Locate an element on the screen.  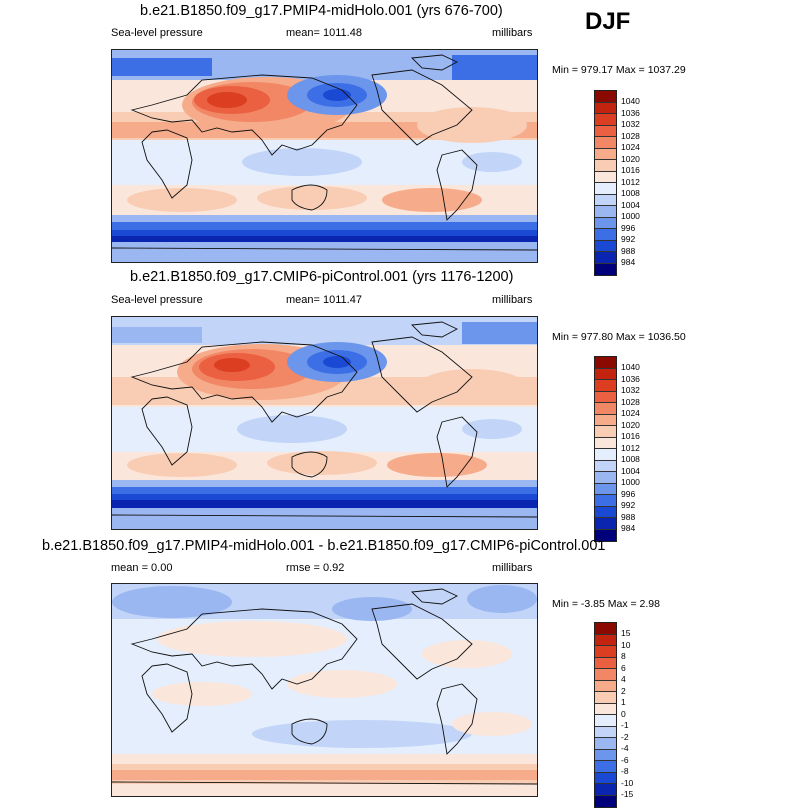
panel1-variable-label: Sea-level pressure is located at coordinates (157, 33).